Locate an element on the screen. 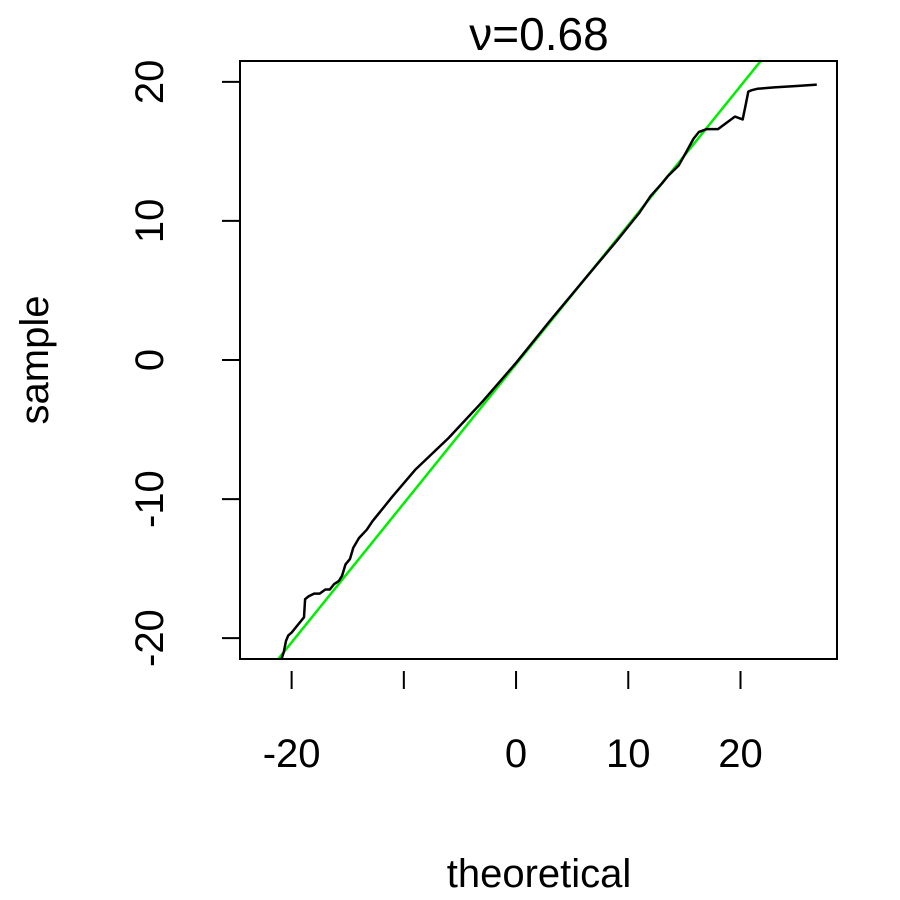 This screenshot has width=900, height=900. y-axis-title: sample is located at coordinates (35, 360).